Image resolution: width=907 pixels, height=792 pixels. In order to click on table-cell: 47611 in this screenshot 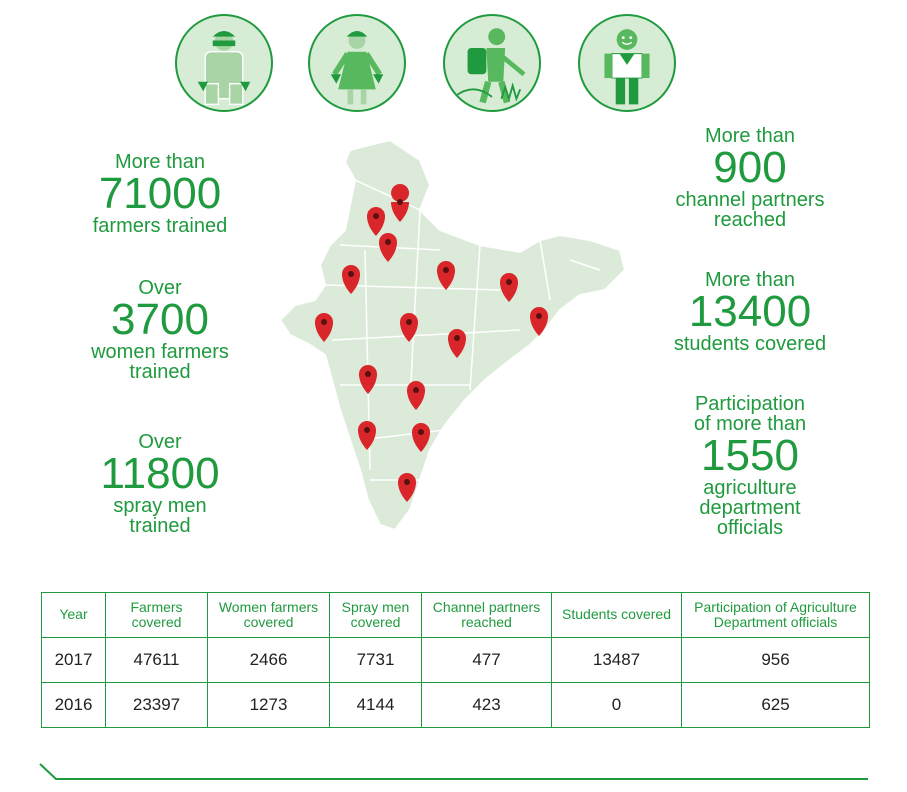, I will do `click(156, 660)`.